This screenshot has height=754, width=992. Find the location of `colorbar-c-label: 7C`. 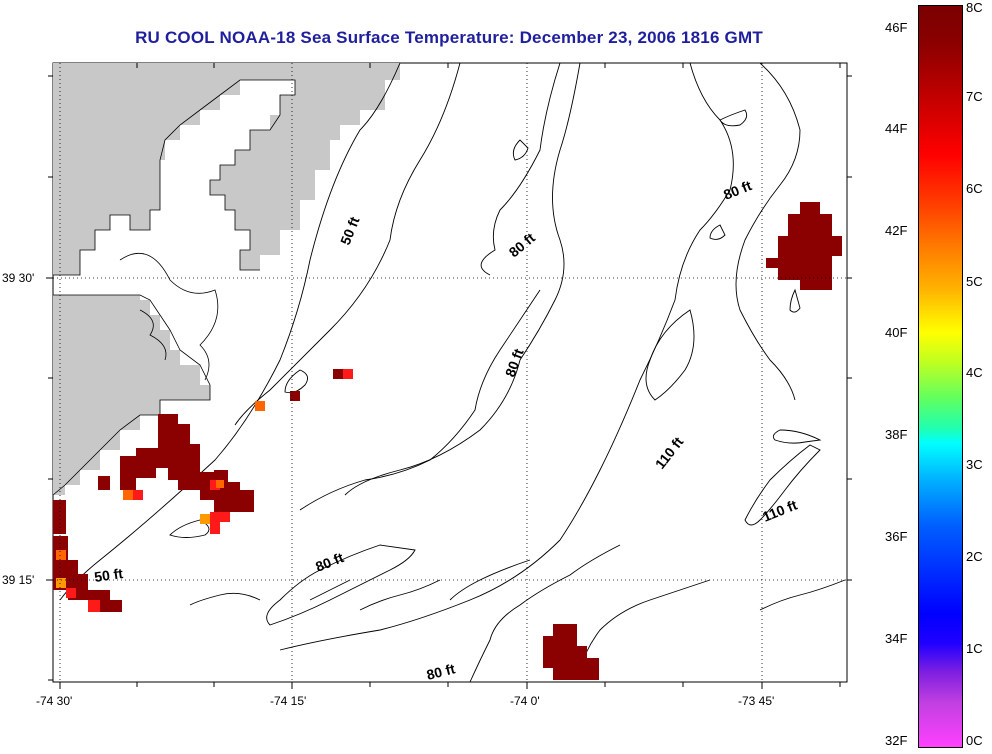

colorbar-c-label: 7C is located at coordinates (974, 96).